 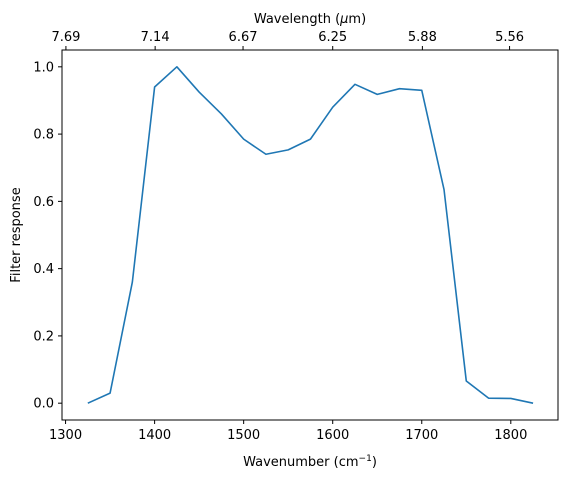 I want to click on y-tick-label: 1.0, so click(x=43, y=67).